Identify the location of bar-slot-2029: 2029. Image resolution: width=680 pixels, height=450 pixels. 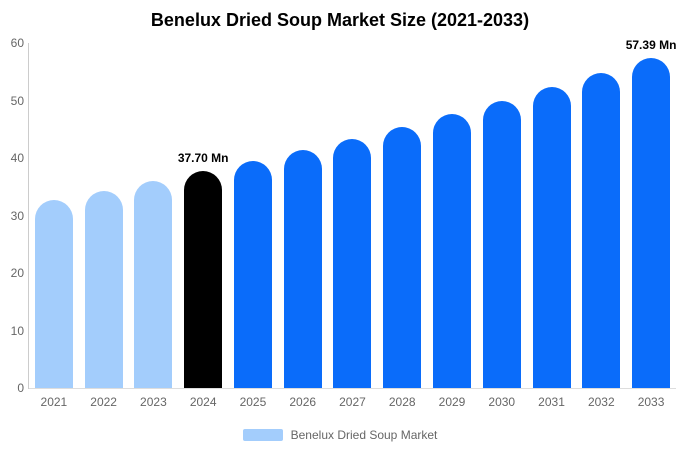
(452, 226).